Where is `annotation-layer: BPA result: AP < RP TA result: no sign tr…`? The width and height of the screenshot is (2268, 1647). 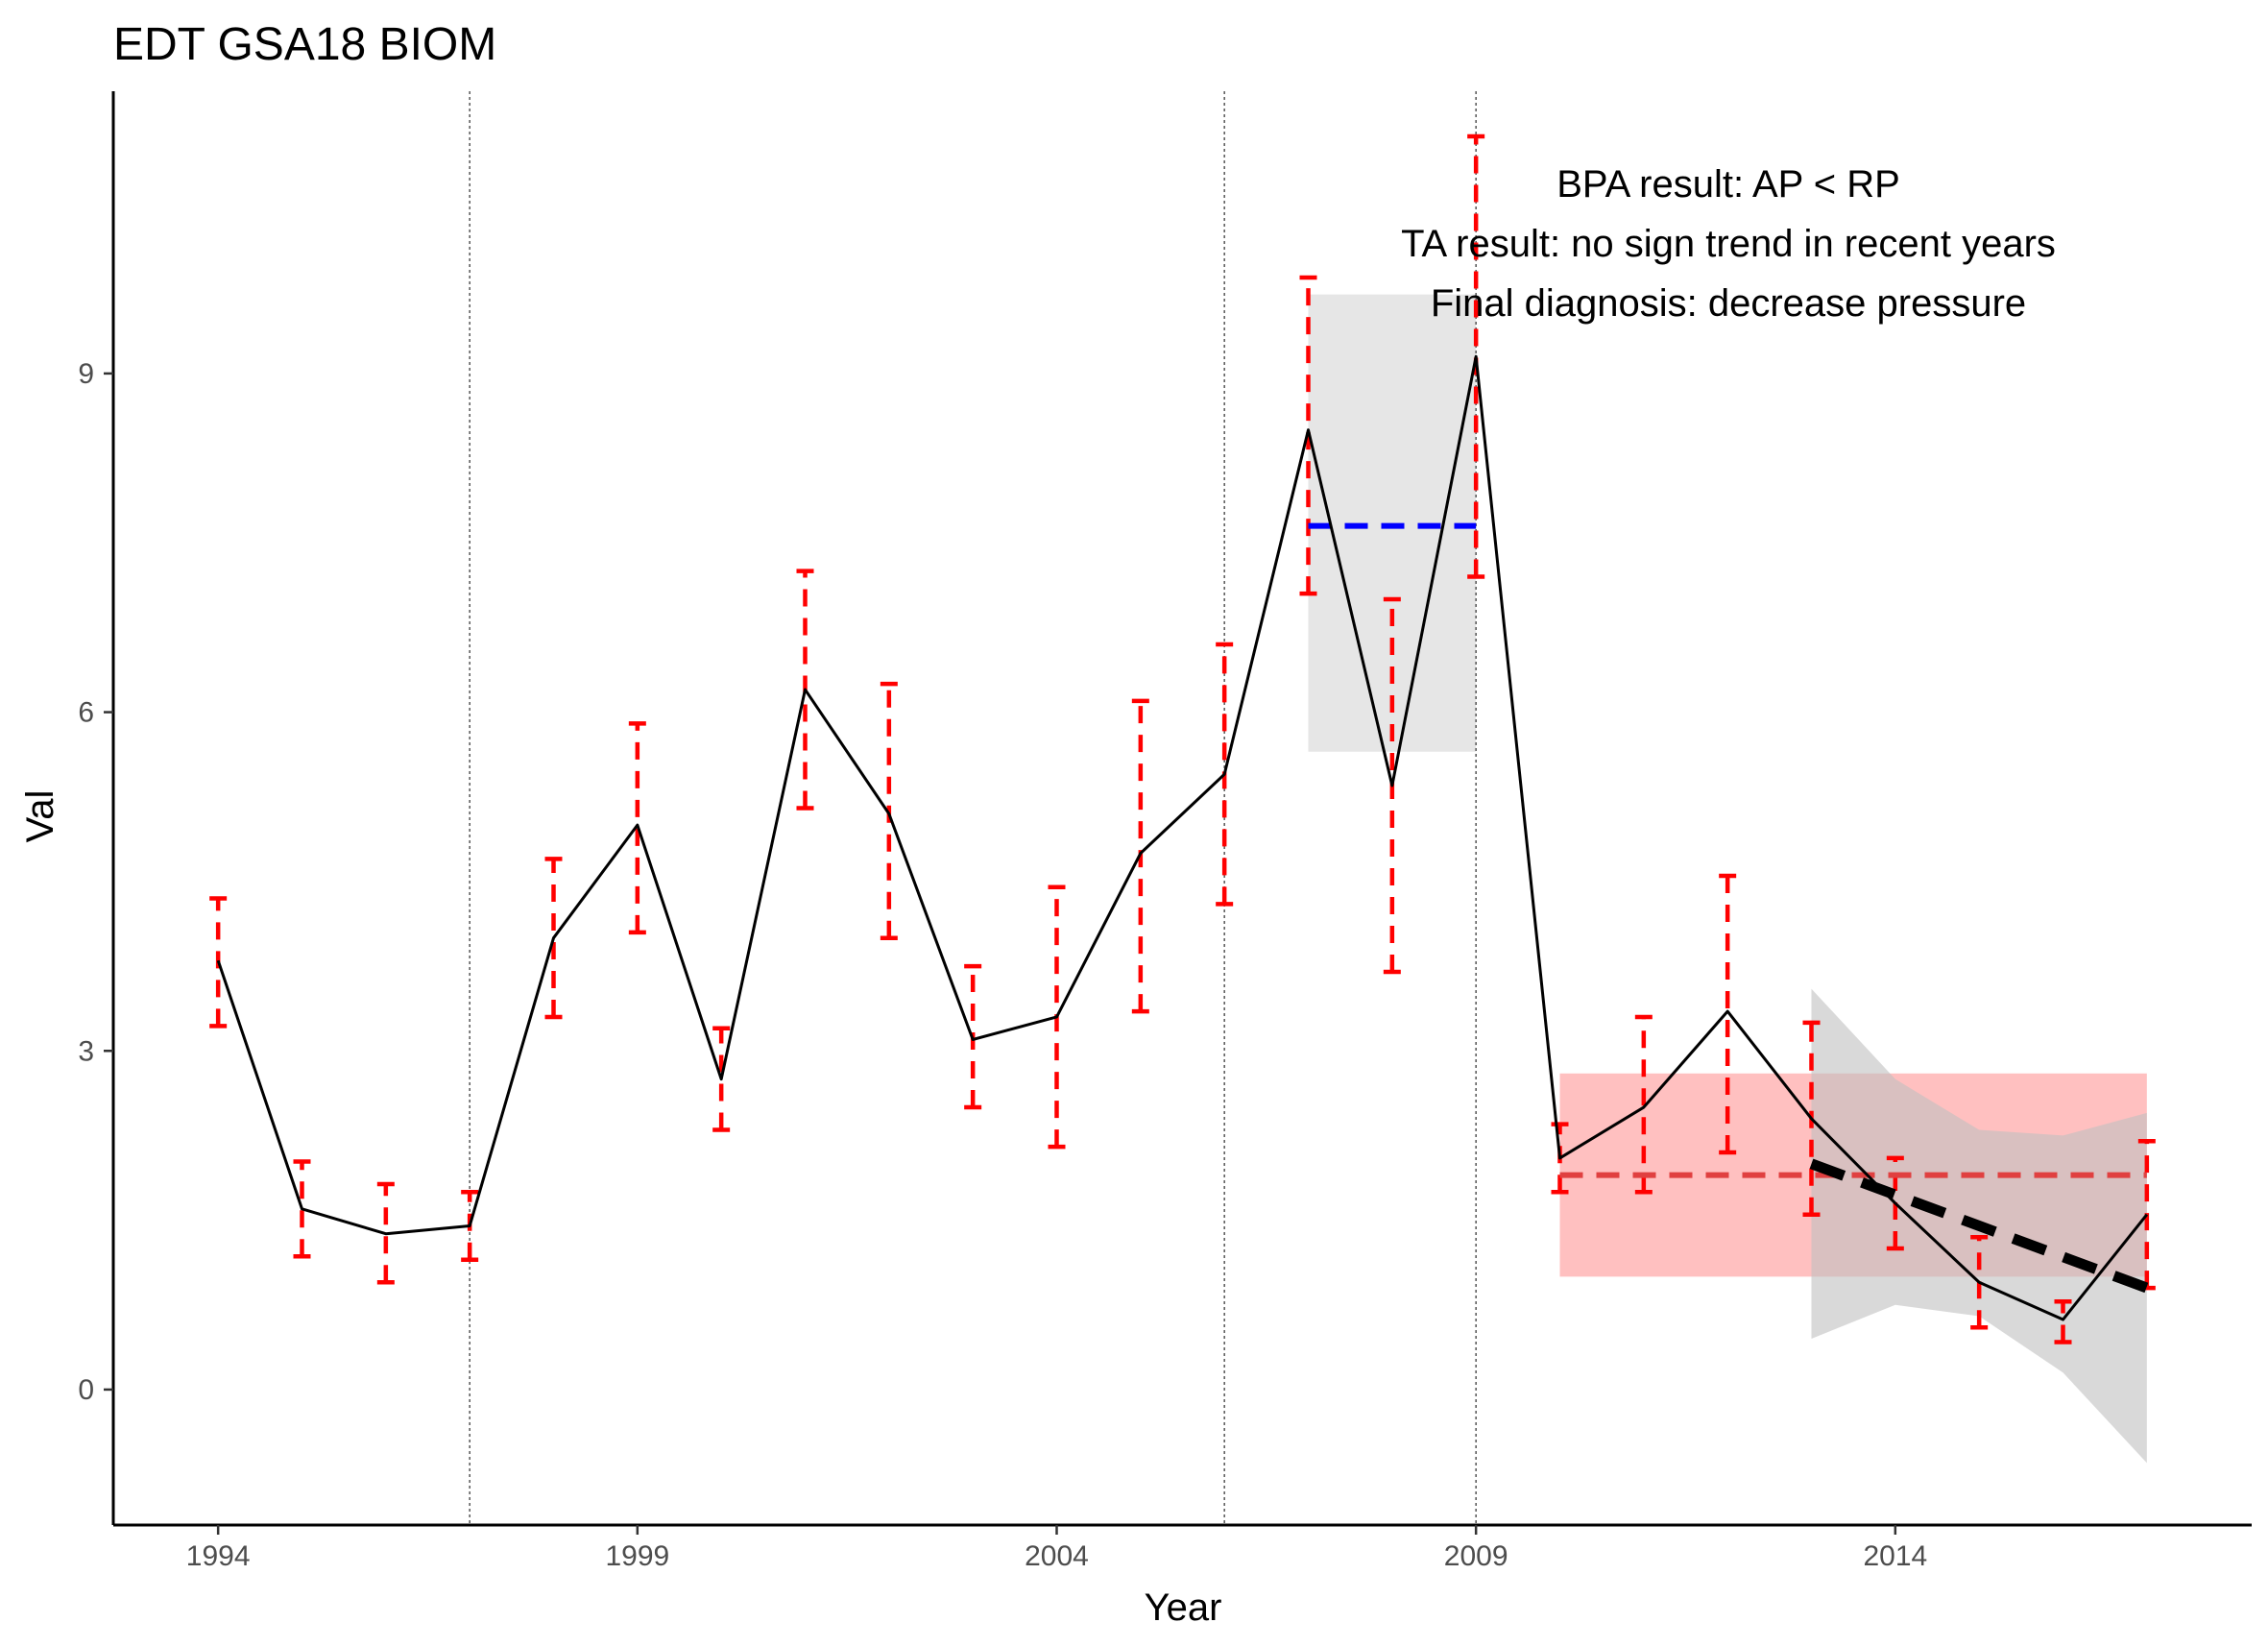
annotation-layer: BPA result: AP < RP TA result: no sign tr… is located at coordinates (1728, 244).